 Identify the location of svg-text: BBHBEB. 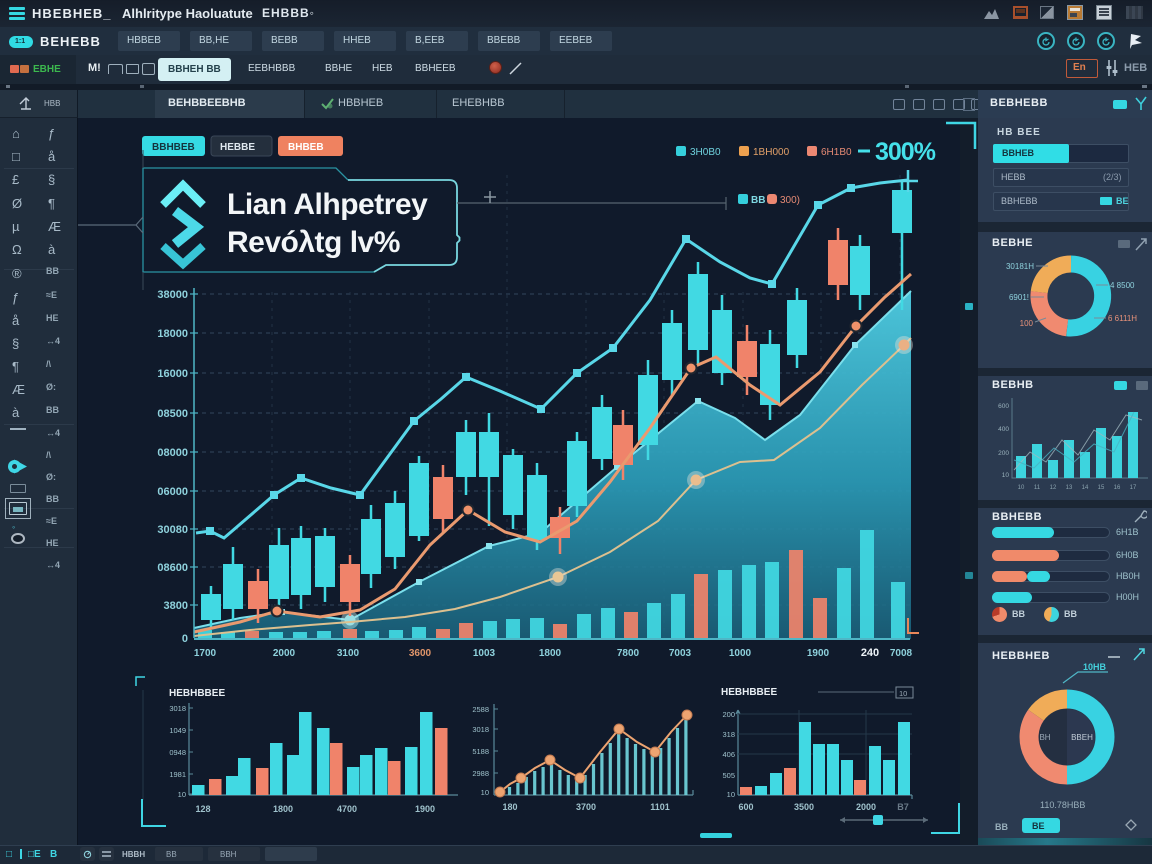
(173, 147).